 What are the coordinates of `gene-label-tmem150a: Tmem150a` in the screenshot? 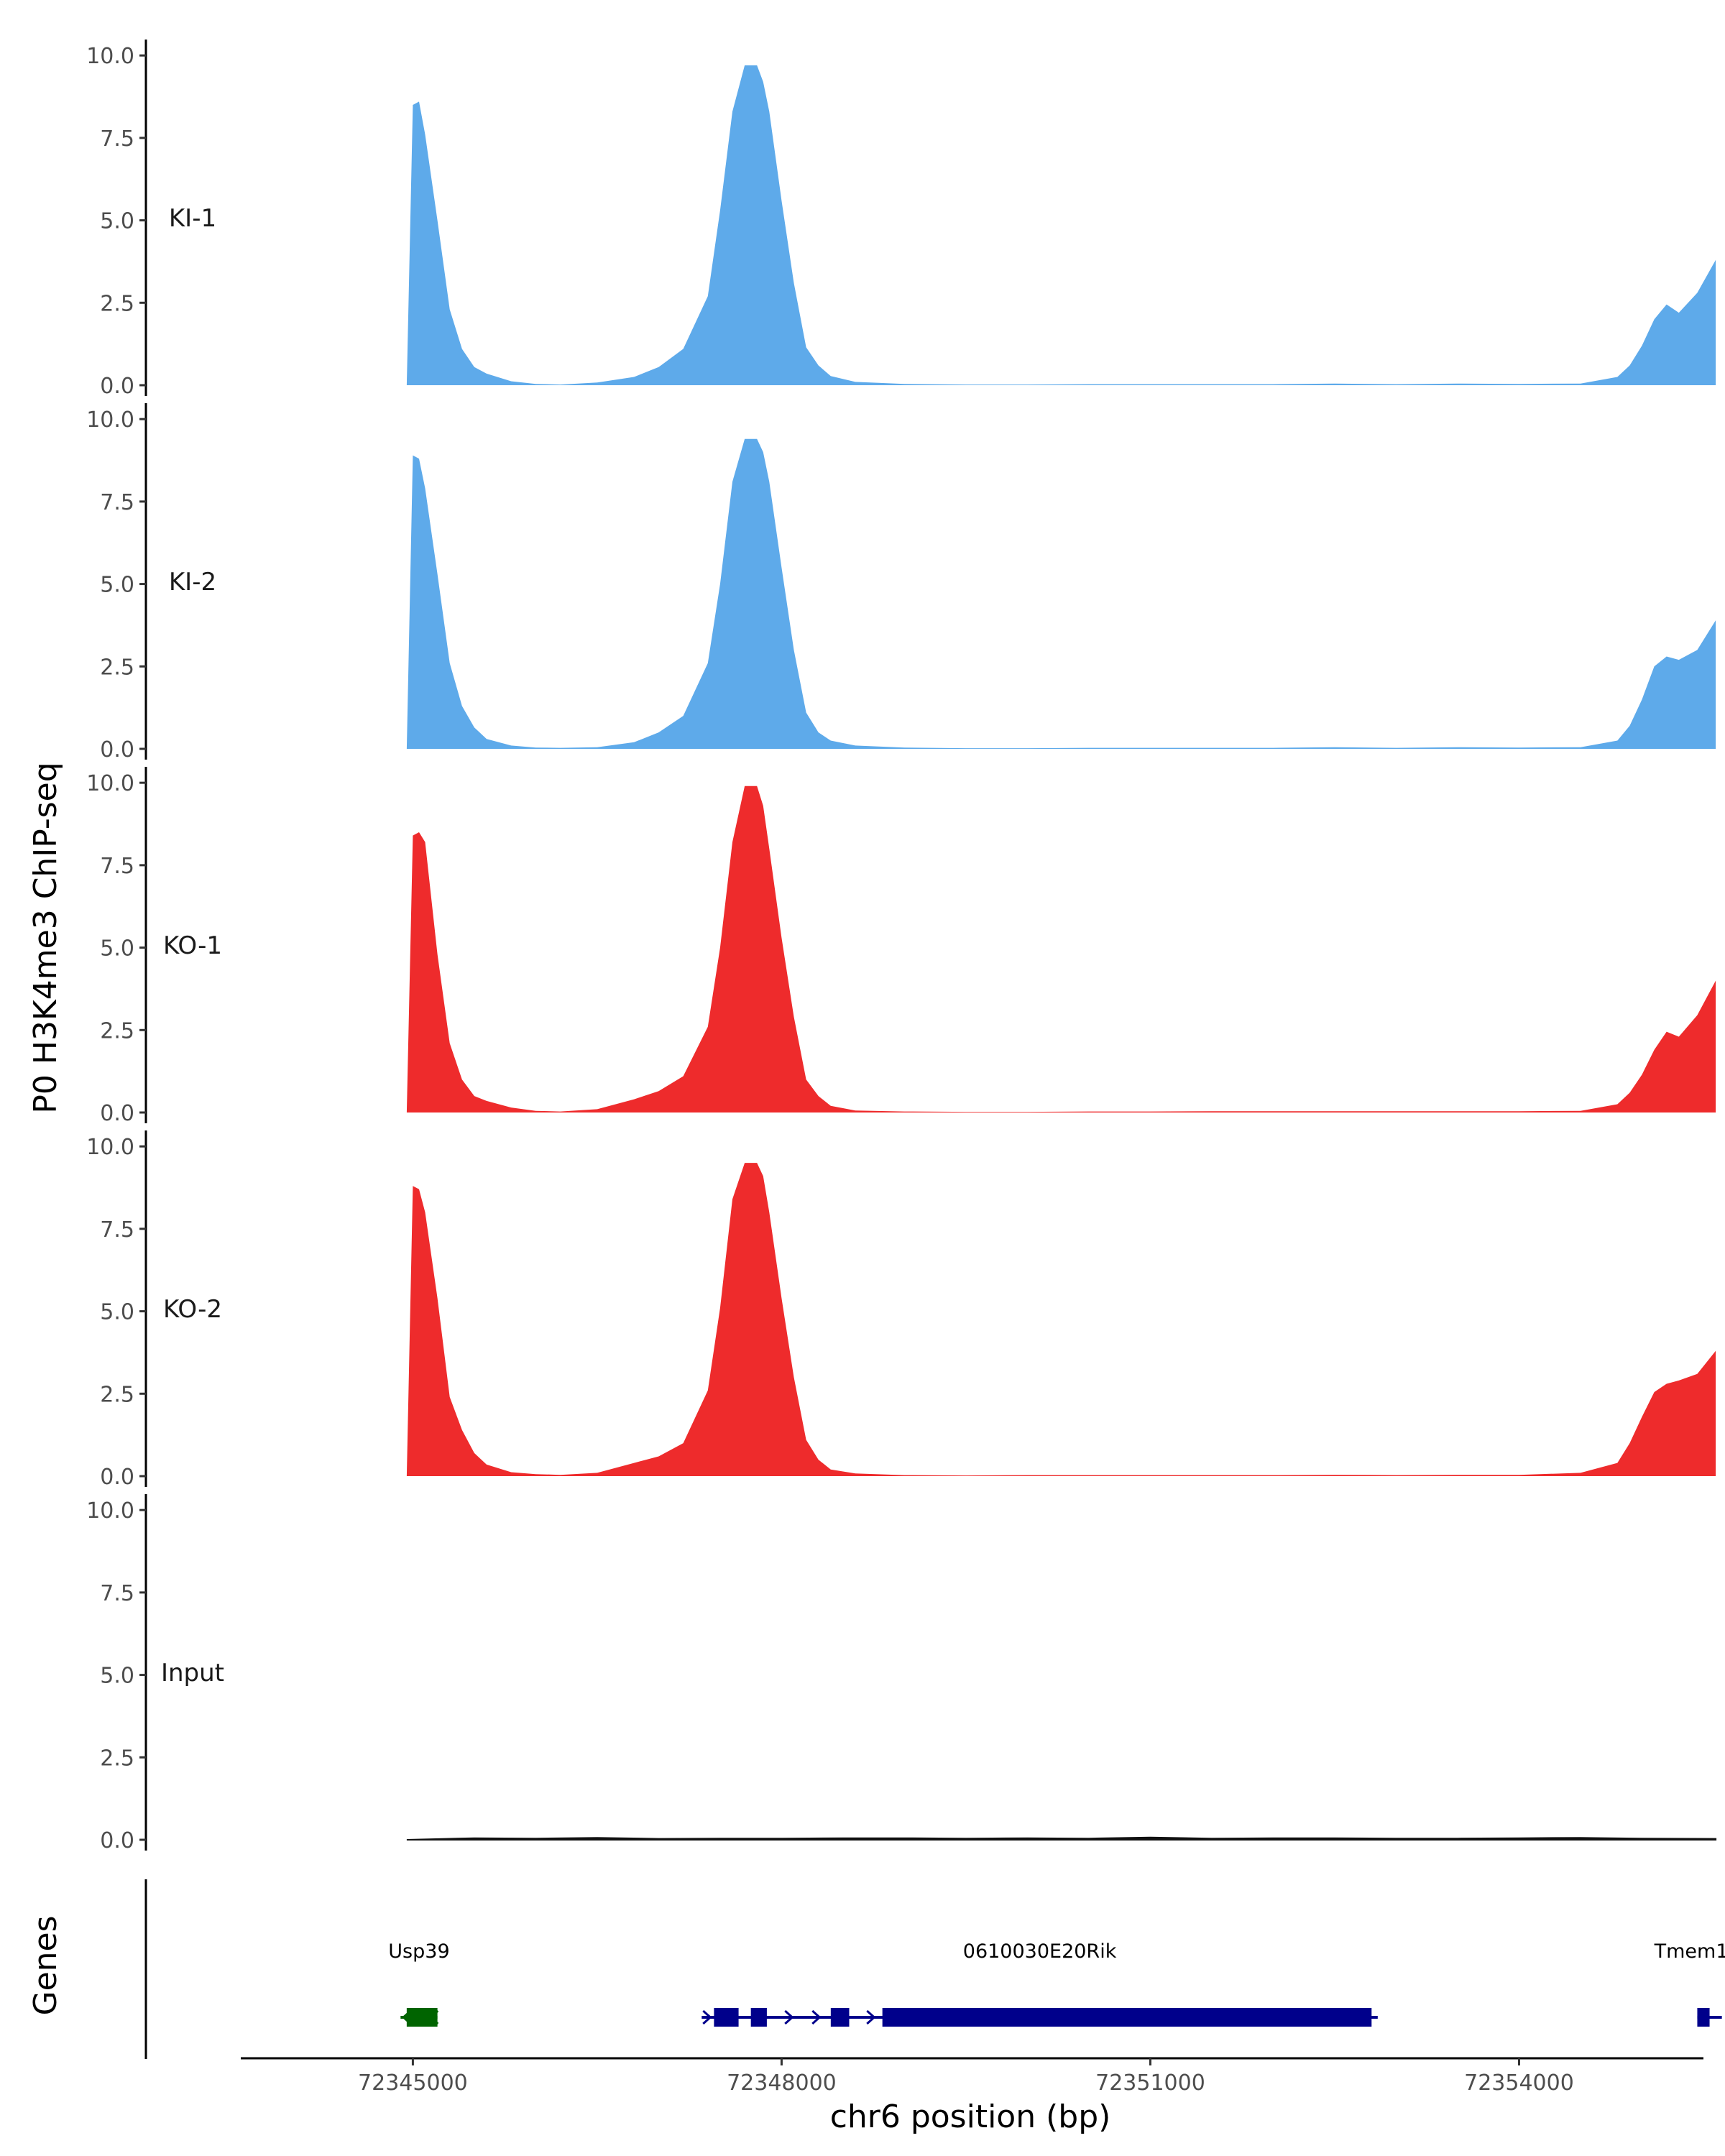 It's located at (1689, 1951).